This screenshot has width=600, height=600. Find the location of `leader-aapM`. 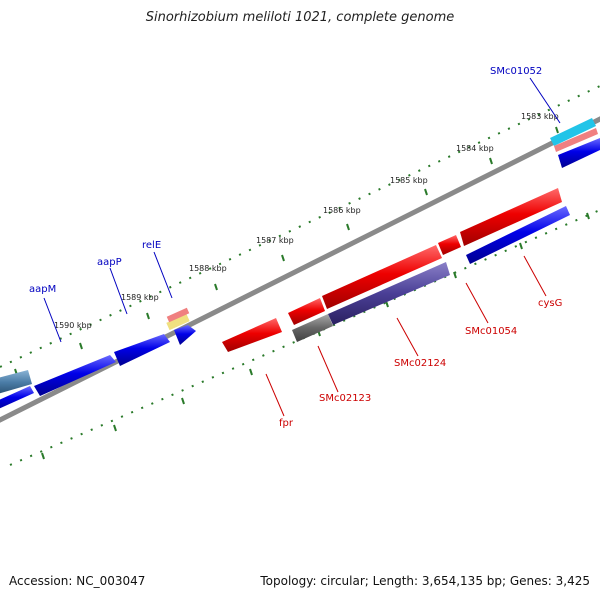

leader-aapM is located at coordinates (52, 320).